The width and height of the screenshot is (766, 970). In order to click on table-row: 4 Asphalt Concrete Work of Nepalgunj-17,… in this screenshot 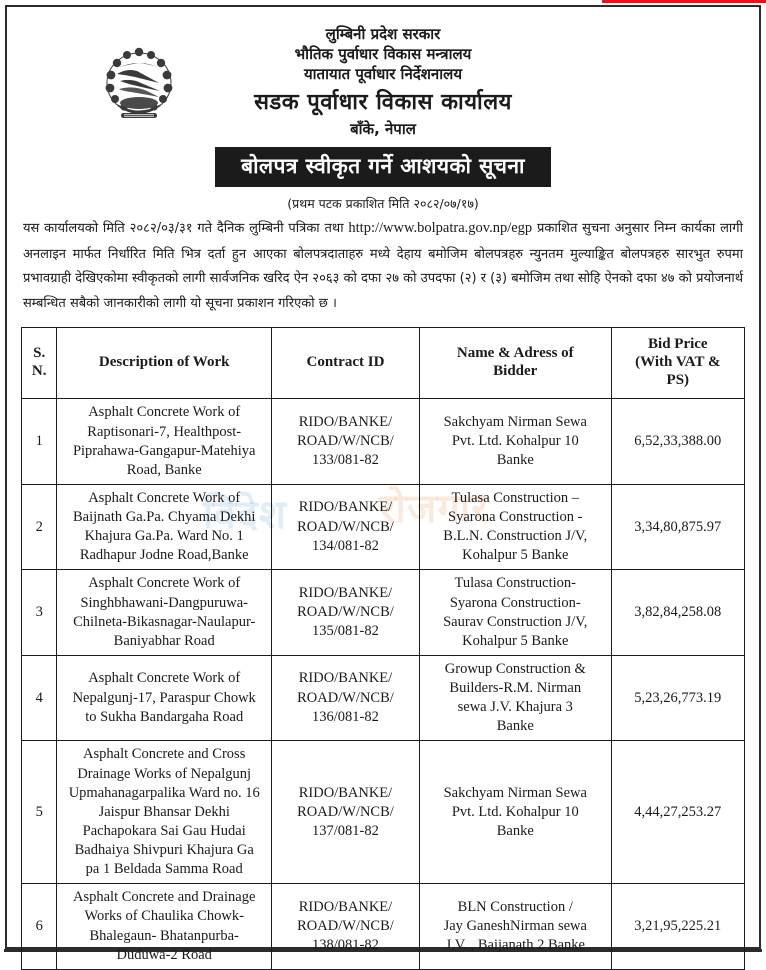, I will do `click(383, 698)`.